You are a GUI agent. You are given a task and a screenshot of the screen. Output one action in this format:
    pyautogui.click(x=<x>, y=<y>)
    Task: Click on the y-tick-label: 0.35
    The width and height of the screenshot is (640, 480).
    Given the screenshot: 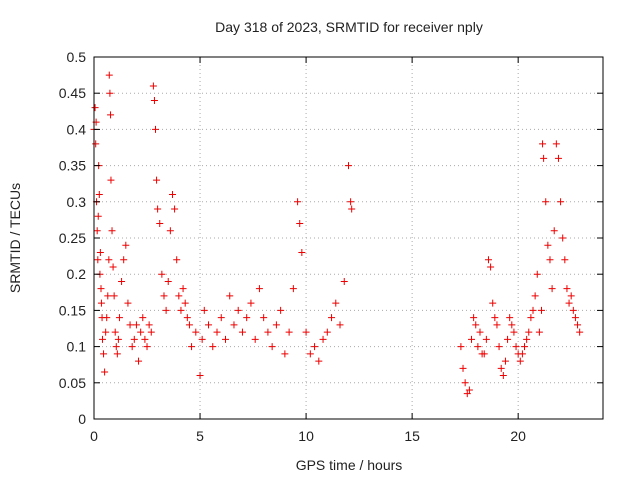 What is the action you would take?
    pyautogui.click(x=72, y=166)
    